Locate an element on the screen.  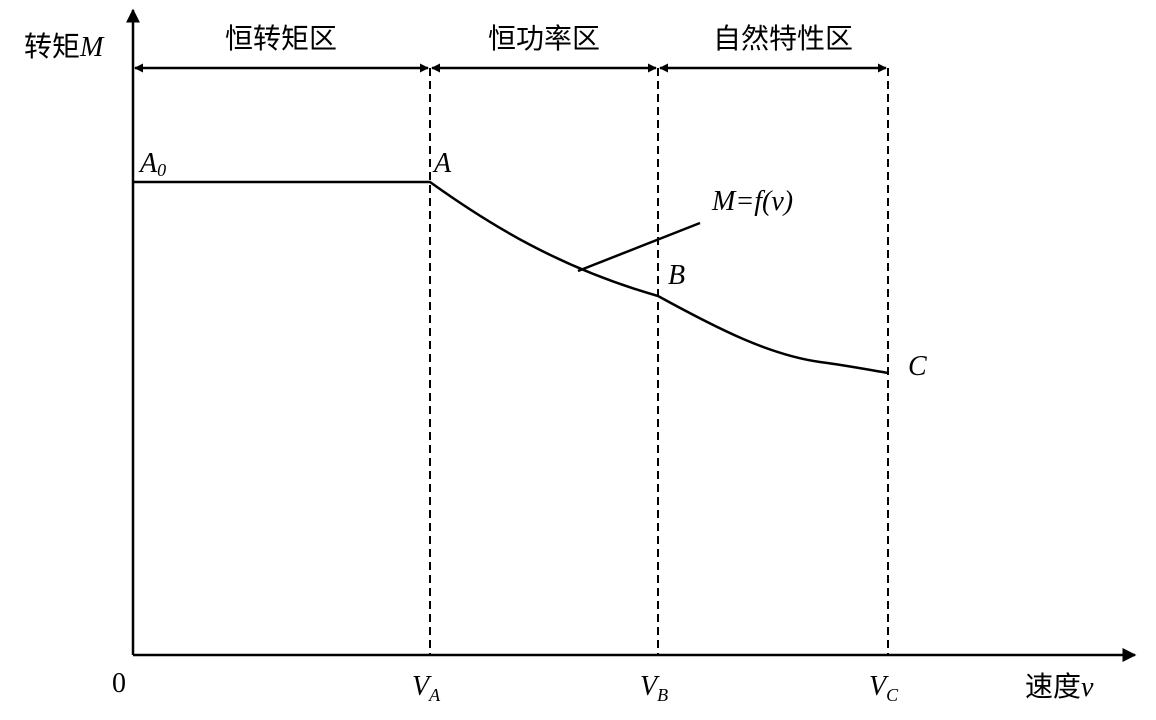
y-axis-label: 转矩M is located at coordinates (64, 47).